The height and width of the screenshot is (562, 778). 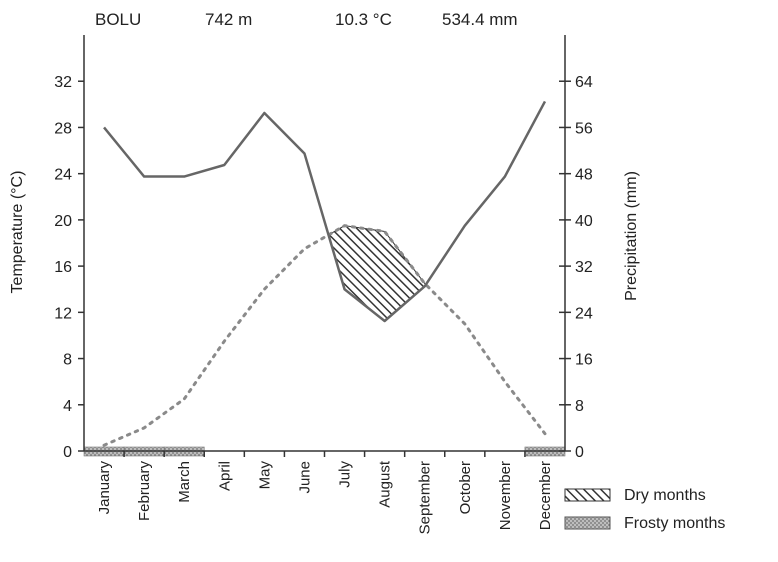 What do you see at coordinates (584, 221) in the screenshot?
I see `right-tick-label: 40` at bounding box center [584, 221].